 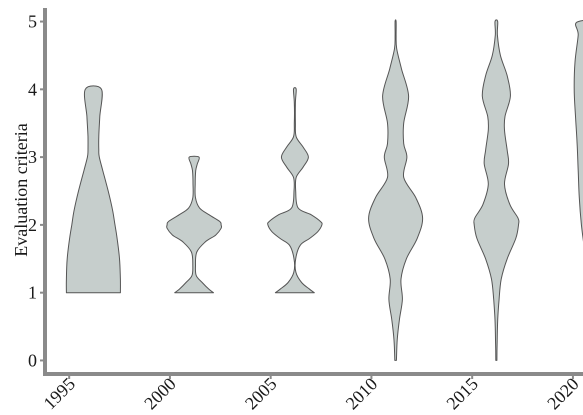 What do you see at coordinates (32, 157) in the screenshot?
I see `y-tick-label: 3` at bounding box center [32, 157].